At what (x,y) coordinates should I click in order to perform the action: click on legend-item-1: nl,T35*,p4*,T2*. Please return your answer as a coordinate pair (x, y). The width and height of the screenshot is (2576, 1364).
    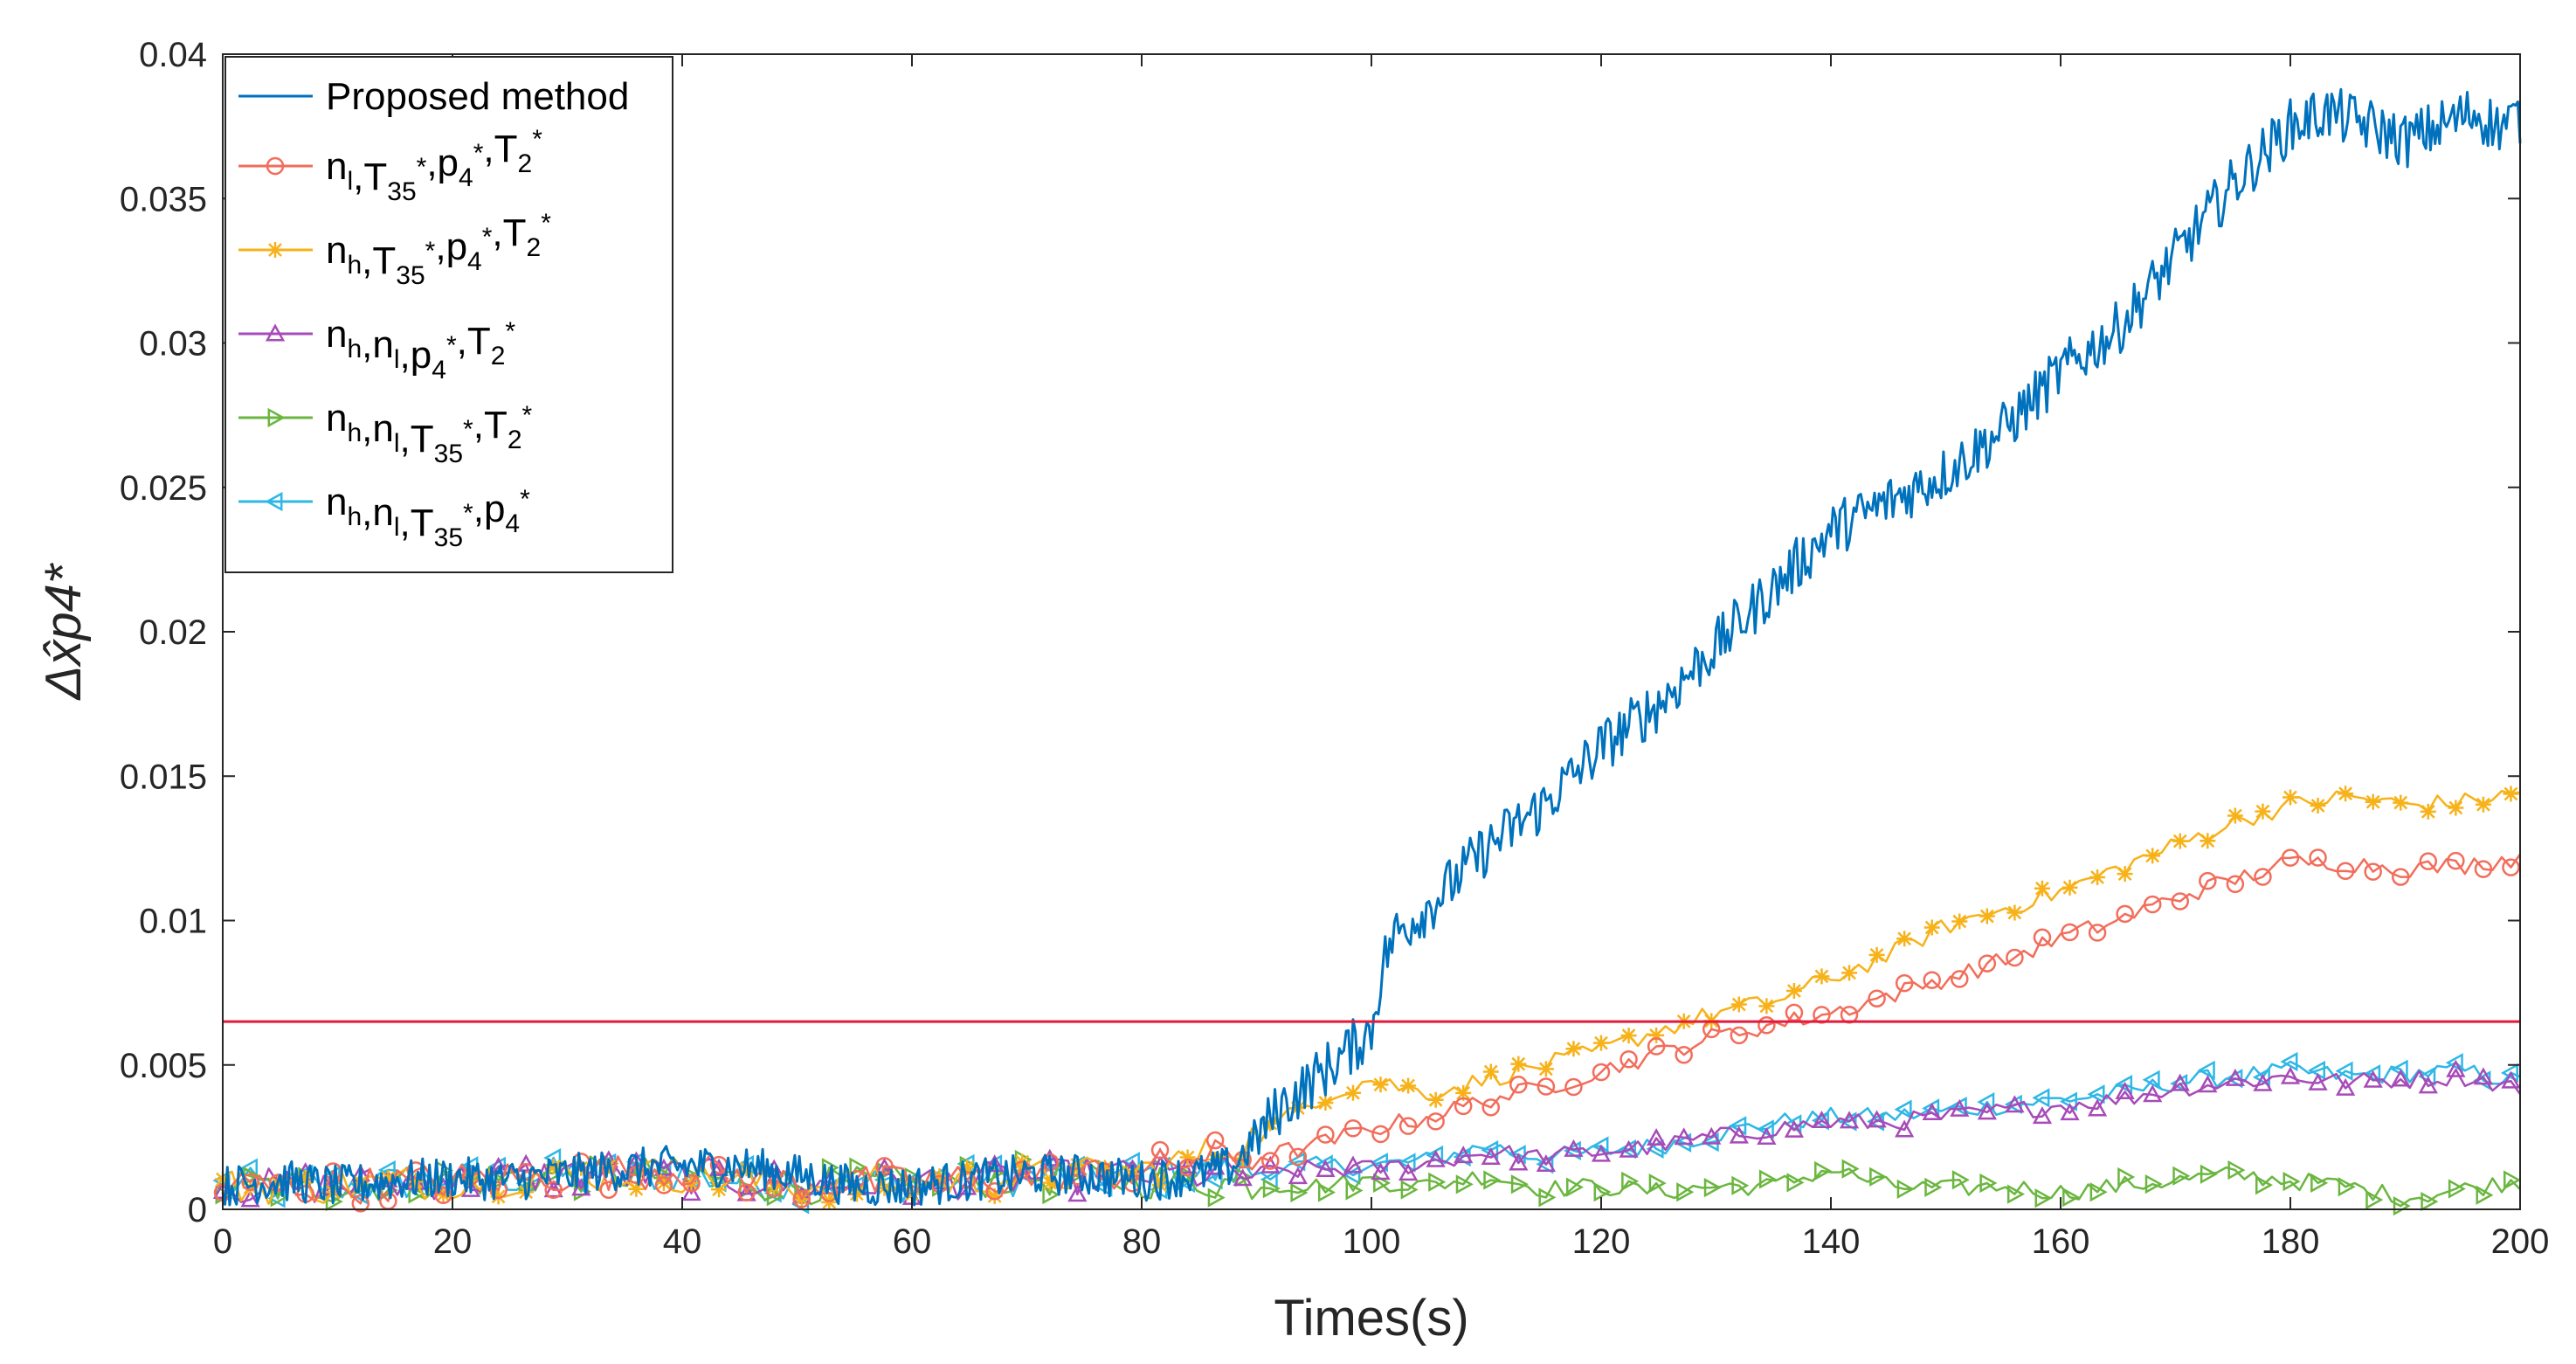
    Looking at the image, I should click on (390, 165).